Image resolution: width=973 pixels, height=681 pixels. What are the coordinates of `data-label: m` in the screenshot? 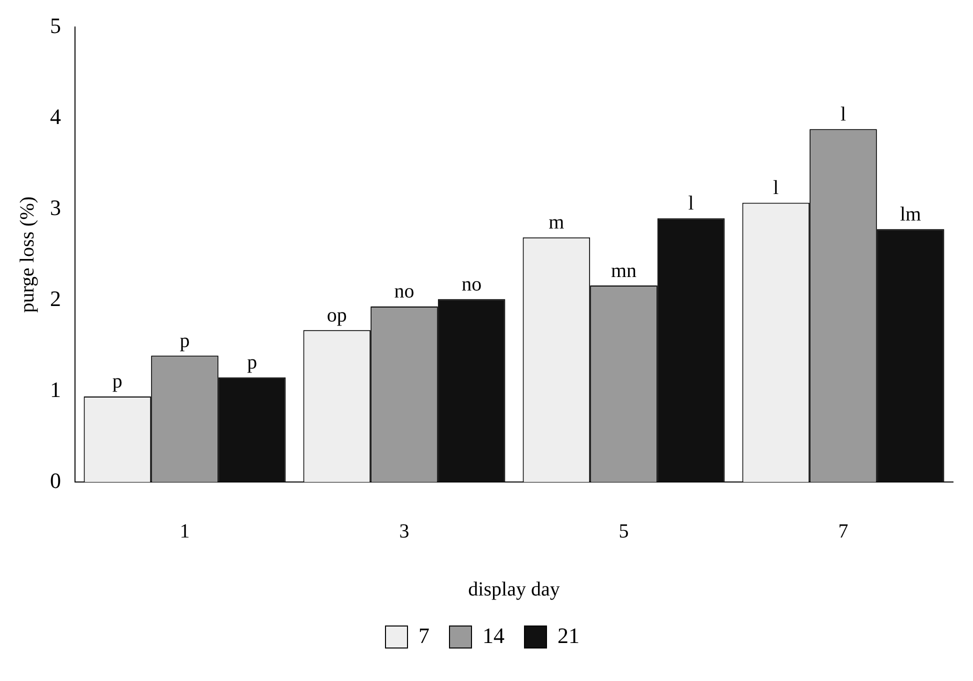 It's located at (556, 223).